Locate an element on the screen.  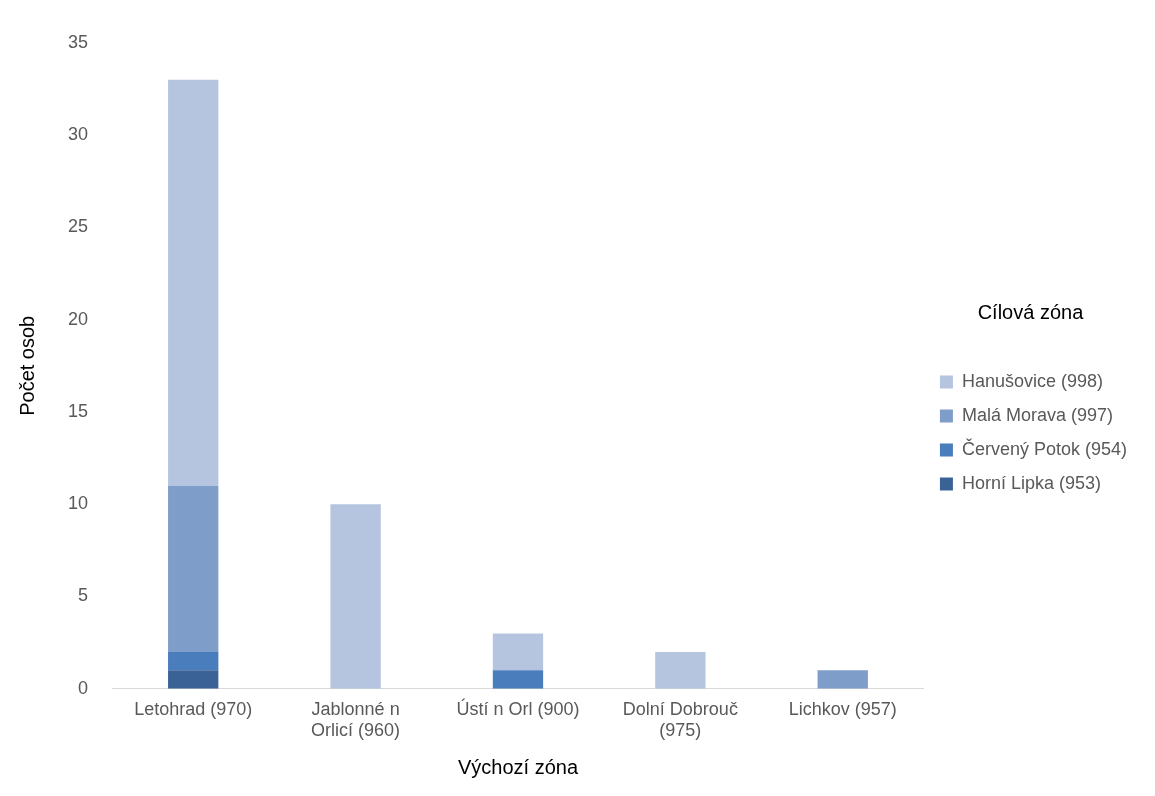
y-tick-label: 5 is located at coordinates (83, 595).